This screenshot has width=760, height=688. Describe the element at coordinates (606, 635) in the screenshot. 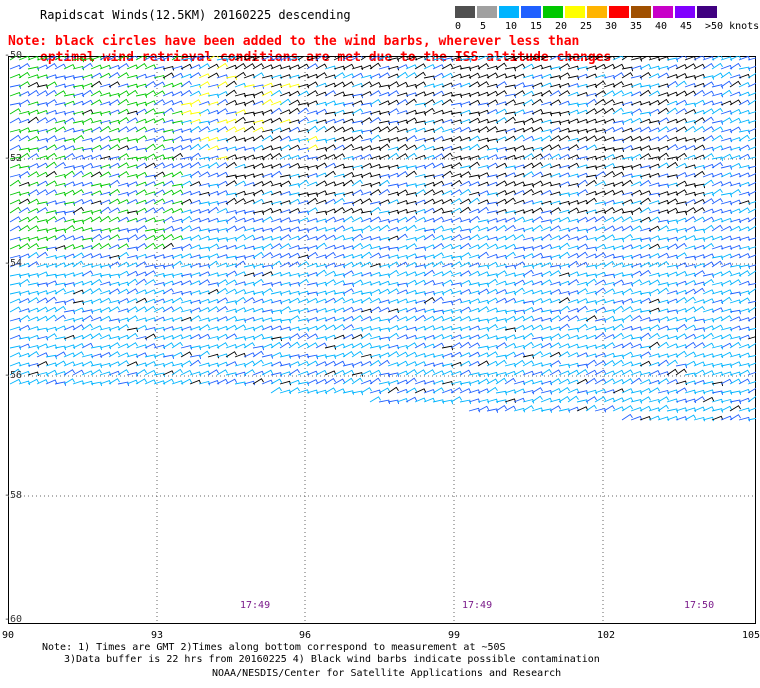

I see `lon-label: 102` at that location.